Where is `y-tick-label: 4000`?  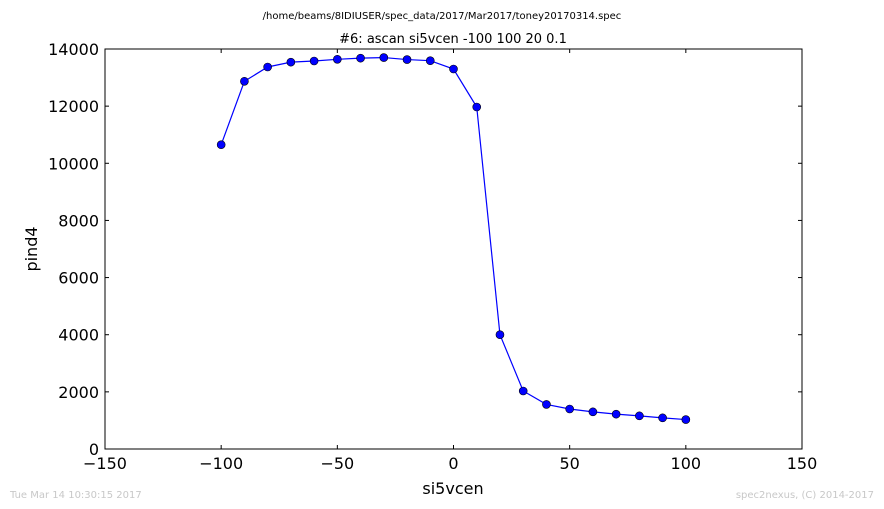
y-tick-label: 4000 is located at coordinates (78, 335).